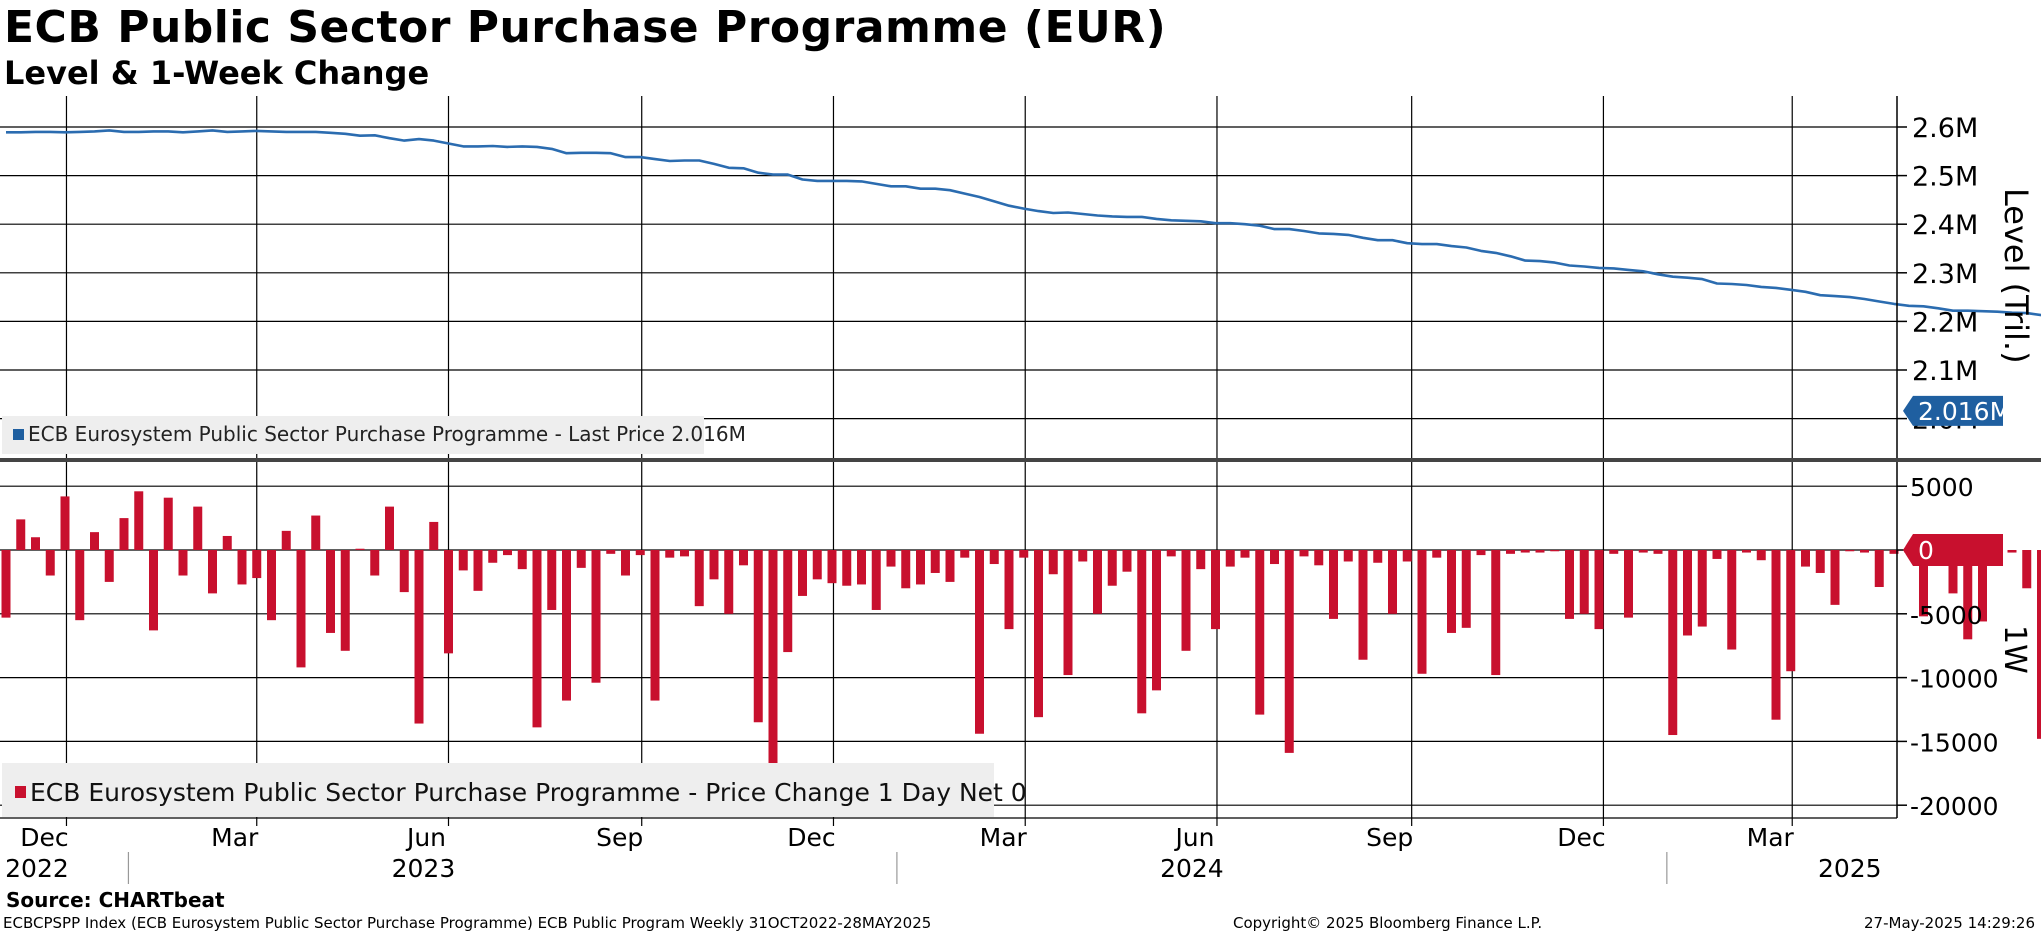  What do you see at coordinates (619, 837) in the screenshot?
I see `x-month-label-3: Sep` at bounding box center [619, 837].